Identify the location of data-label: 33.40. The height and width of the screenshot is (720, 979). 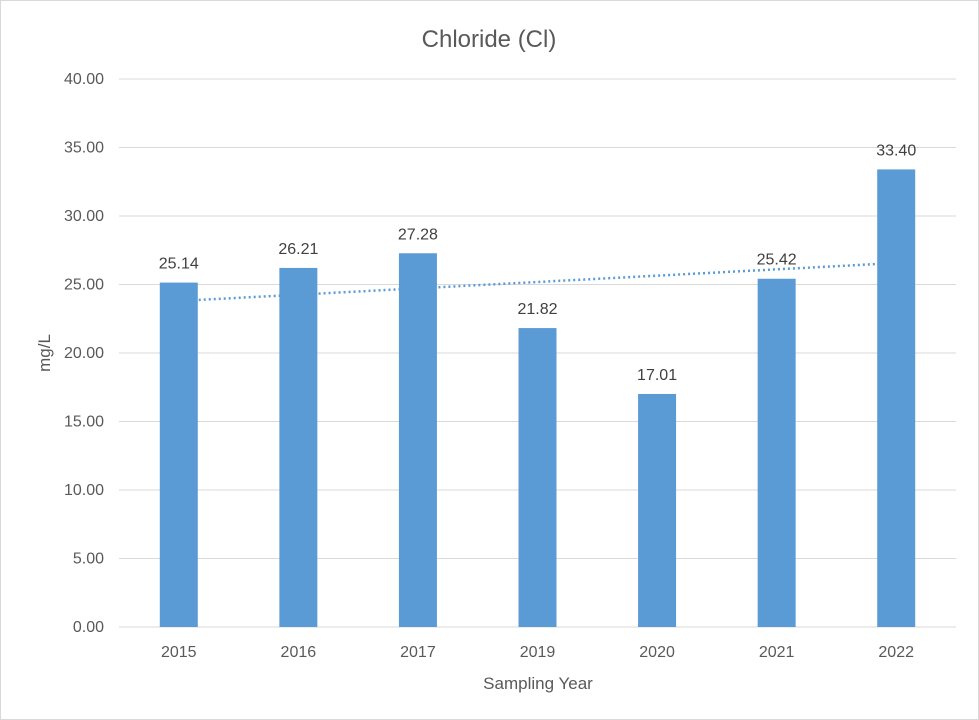
(896, 150).